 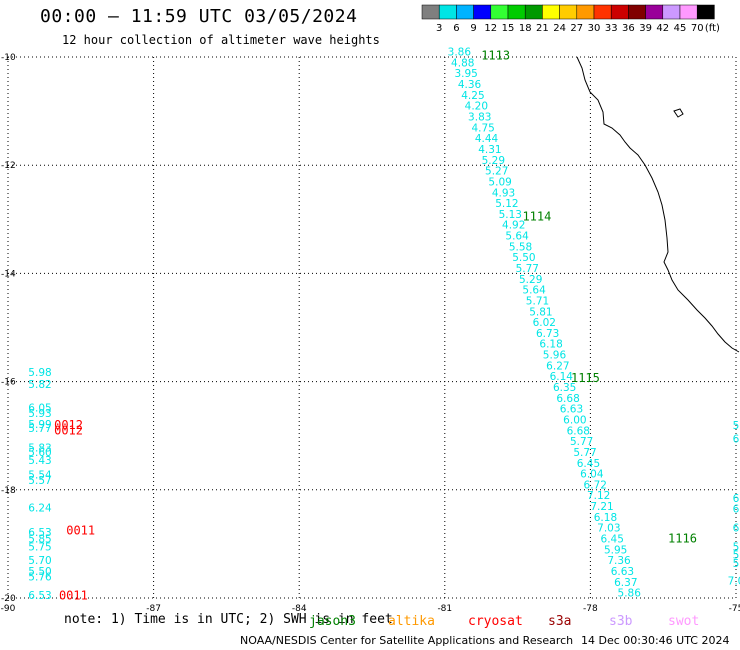 What do you see at coordinates (592, 475) in the screenshot?
I see `wave-height-value: 6.04` at bounding box center [592, 475].